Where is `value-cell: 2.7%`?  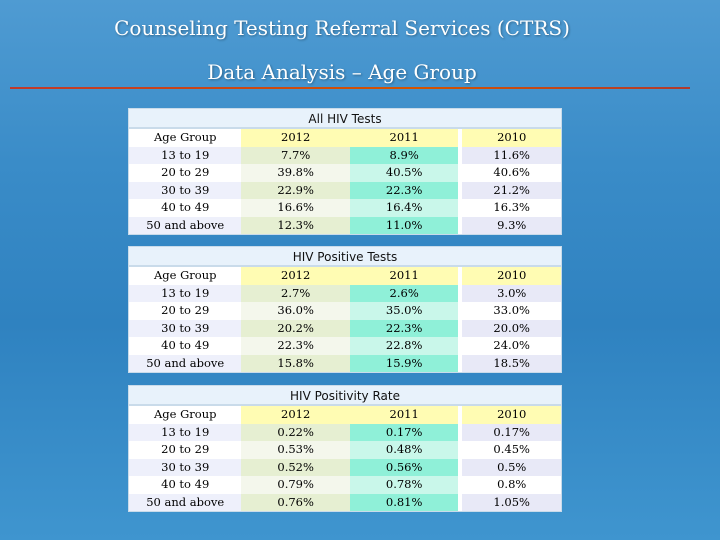
value-cell: 2.7% is located at coordinates (295, 293).